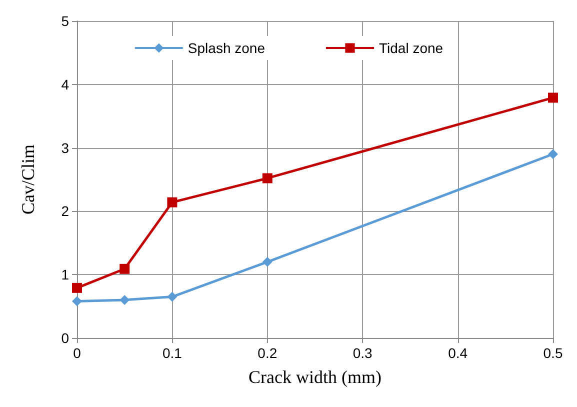  Describe the element at coordinates (65, 21) in the screenshot. I see `y-tick-label: 5` at that location.